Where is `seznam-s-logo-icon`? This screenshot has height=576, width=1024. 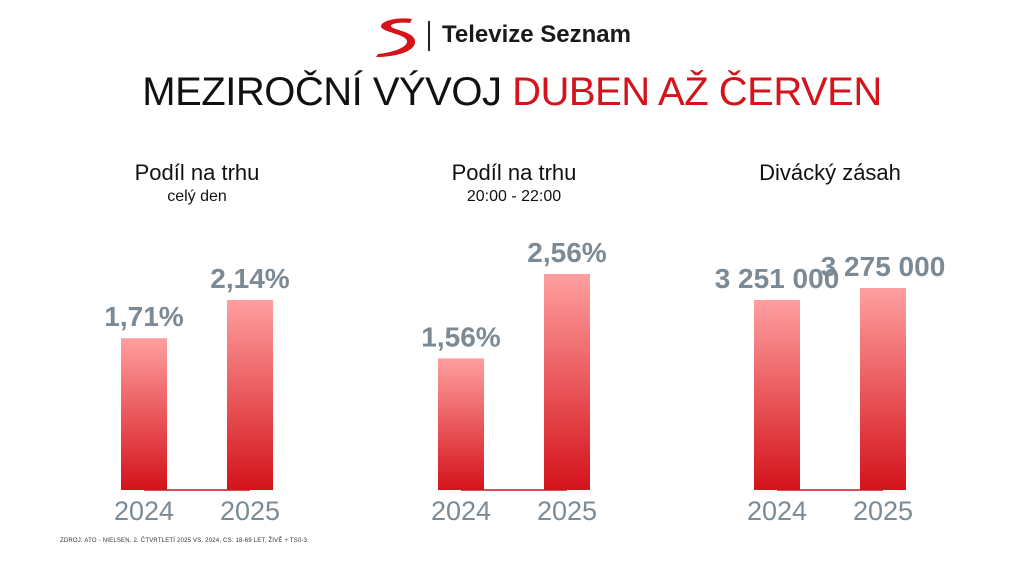 seznam-s-logo-icon is located at coordinates (396, 37).